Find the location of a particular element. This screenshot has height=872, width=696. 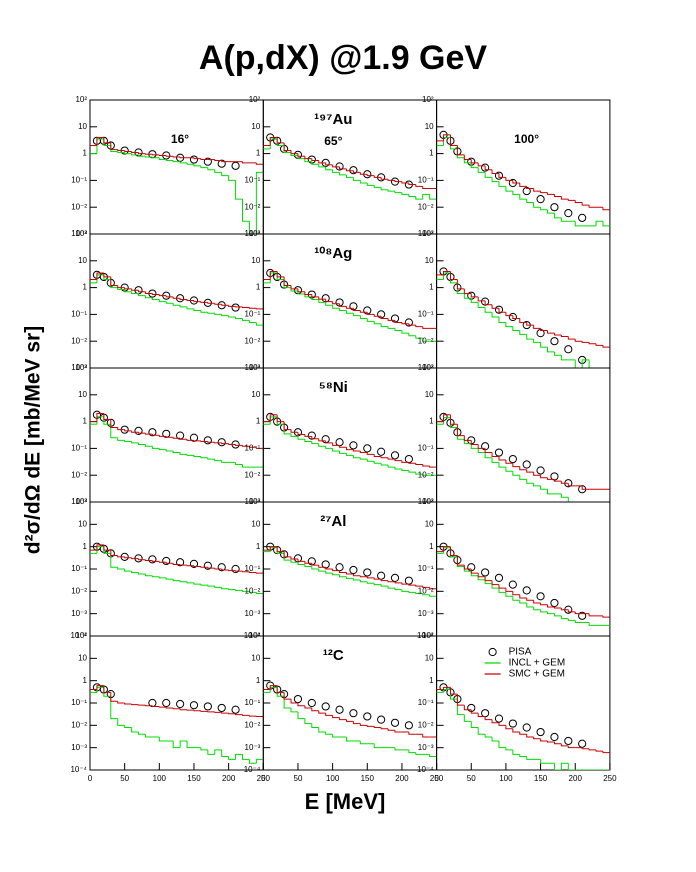

panel-frame is located at coordinates (176, 569).